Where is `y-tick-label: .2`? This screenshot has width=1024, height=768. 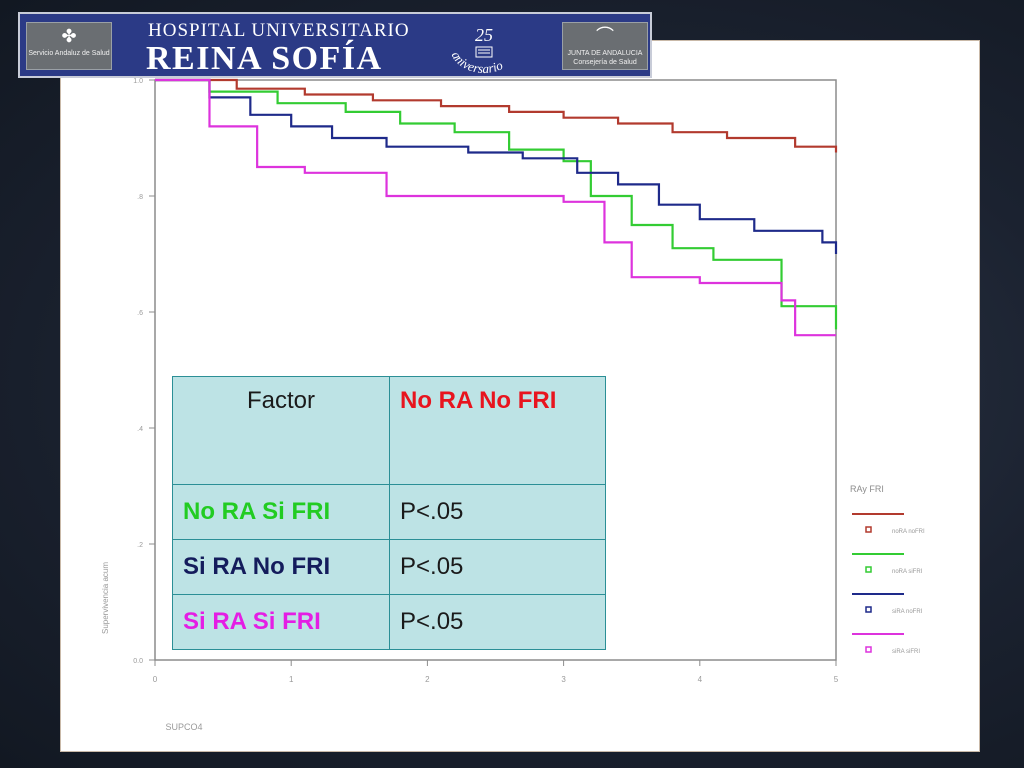
y-tick-label: .2 is located at coordinates (140, 545).